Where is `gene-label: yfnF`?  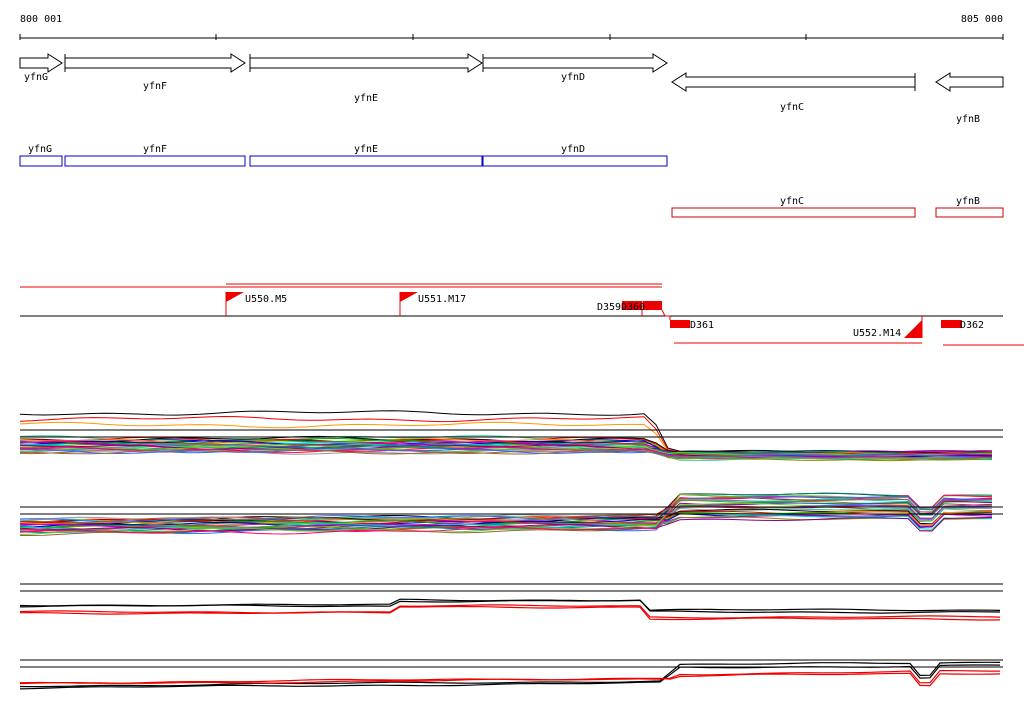
gene-label: yfnF is located at coordinates (155, 86).